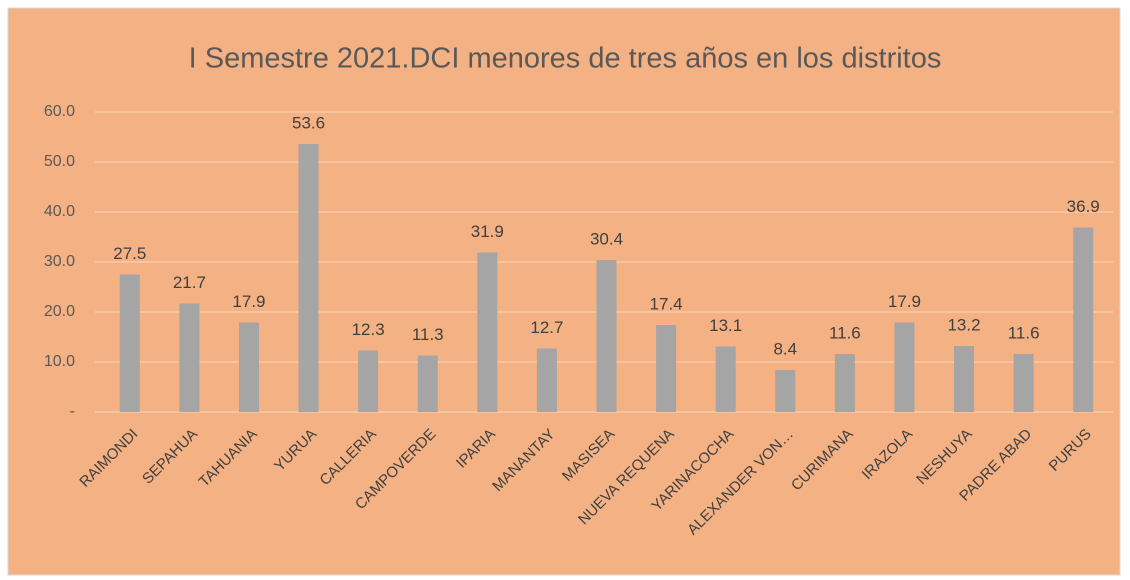 Image resolution: width=1130 pixels, height=580 pixels. I want to click on value-label: 27.5, so click(129, 253).